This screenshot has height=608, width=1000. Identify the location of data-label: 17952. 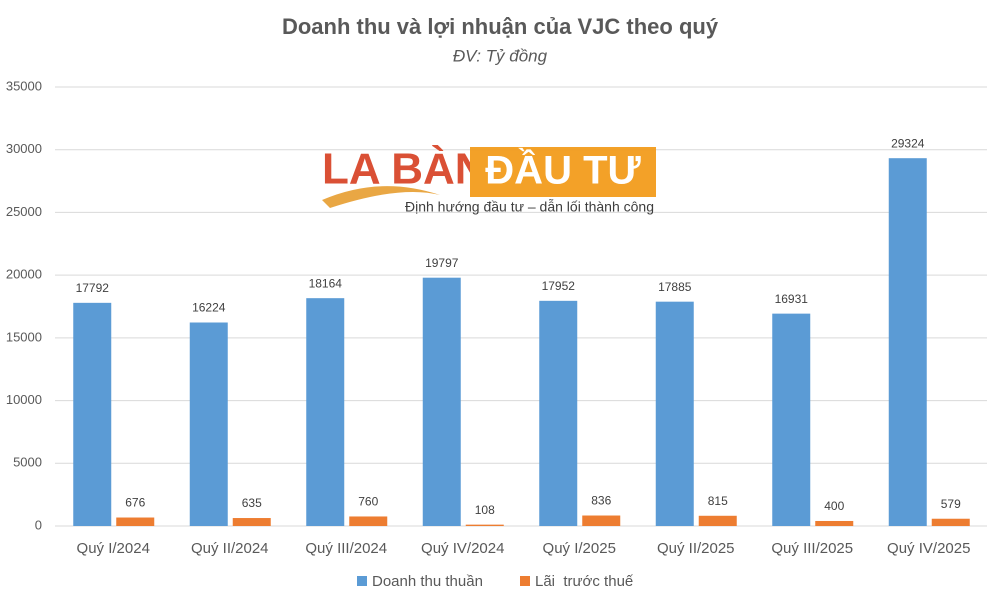
(559, 286).